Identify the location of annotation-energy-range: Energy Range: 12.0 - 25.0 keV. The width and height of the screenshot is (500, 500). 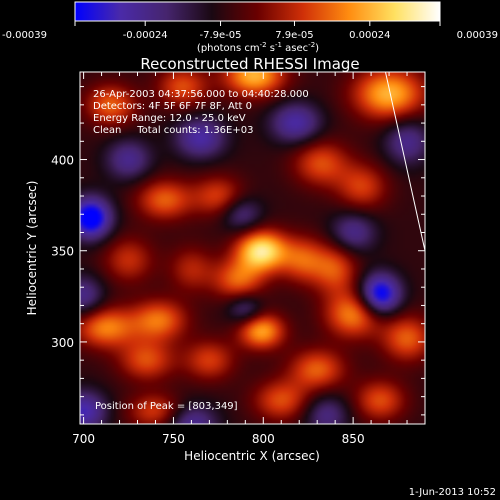
(169, 118).